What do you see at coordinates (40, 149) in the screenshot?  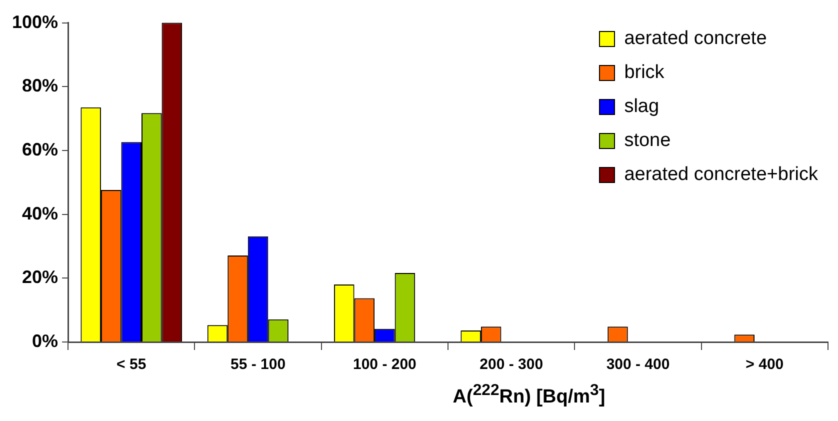 I see `y-tick-label: 60%` at bounding box center [40, 149].